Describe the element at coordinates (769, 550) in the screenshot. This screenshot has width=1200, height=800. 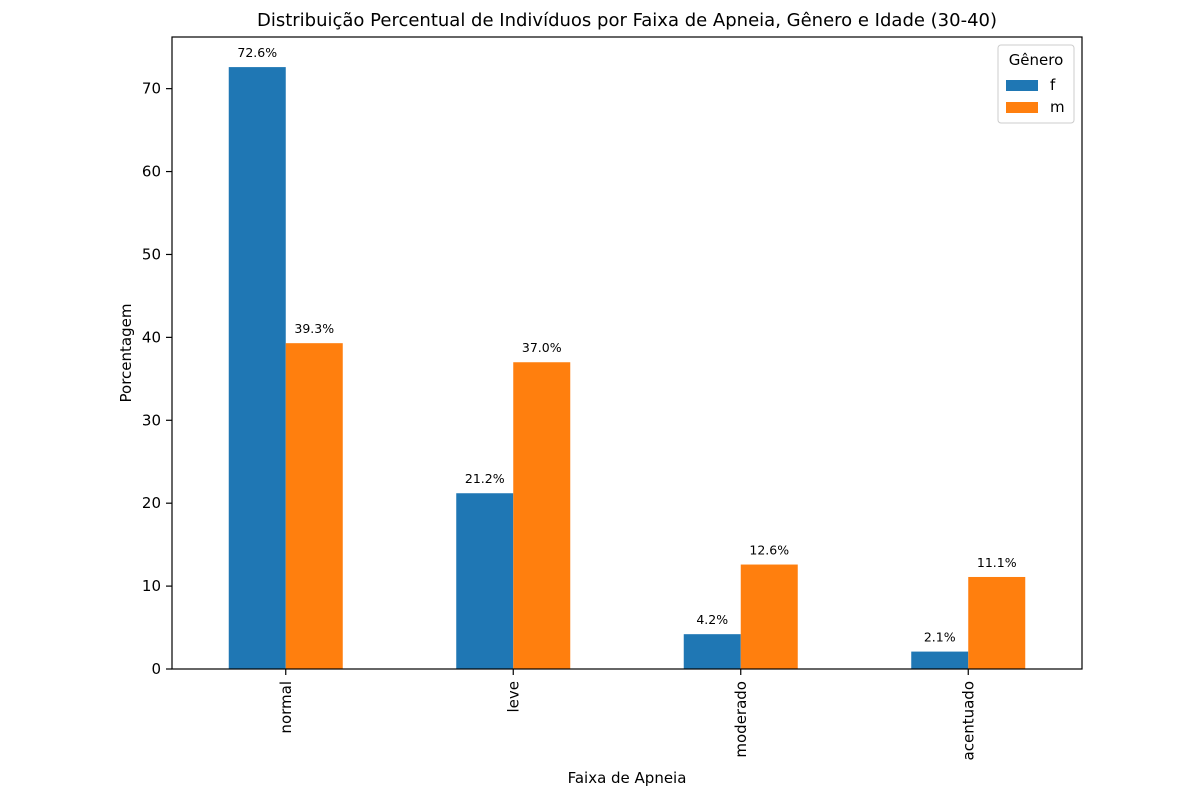
I see `data-label-m-moderado: 12.6%` at that location.